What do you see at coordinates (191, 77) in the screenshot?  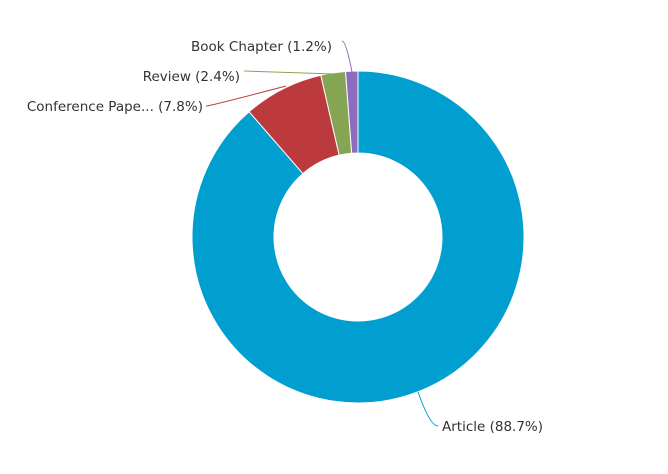 I see `label-review: Review (2.4%)` at bounding box center [191, 77].